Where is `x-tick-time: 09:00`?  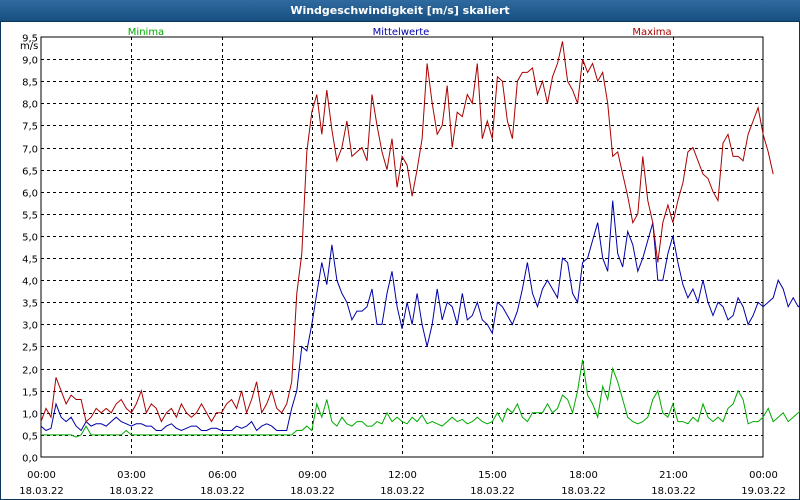 x-tick-time: 09:00 is located at coordinates (312, 475).